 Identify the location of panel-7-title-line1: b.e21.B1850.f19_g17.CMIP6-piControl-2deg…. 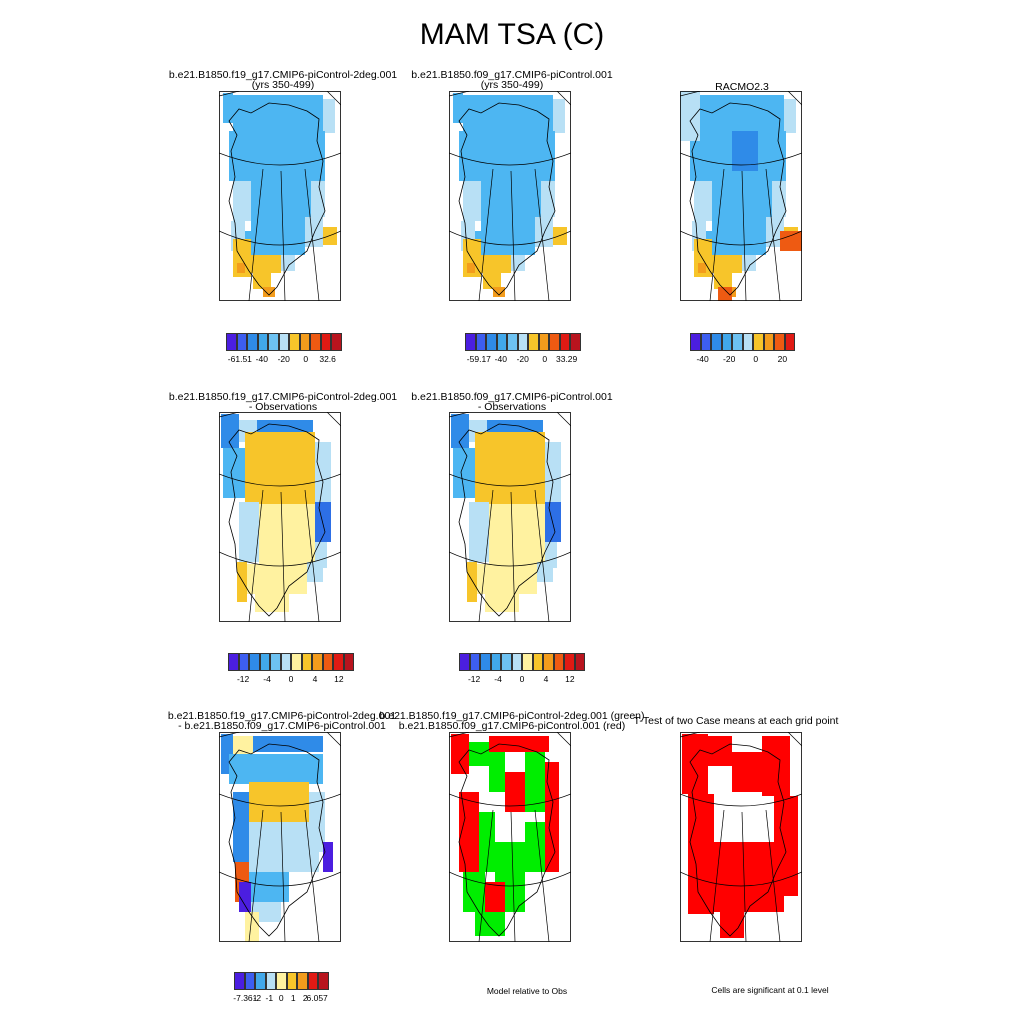
(282, 716).